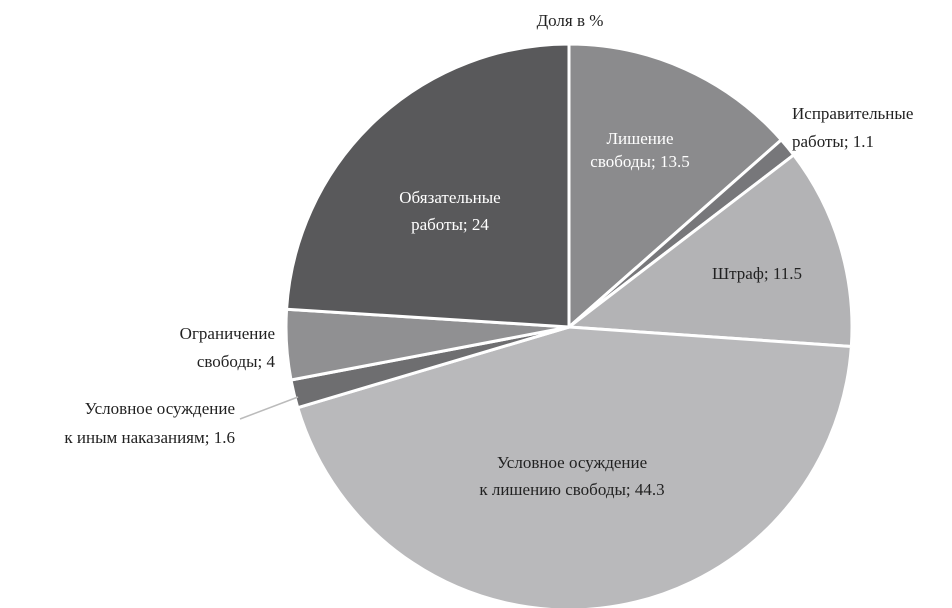  I want to click on slice-label: работы; 1.1, so click(833, 141).